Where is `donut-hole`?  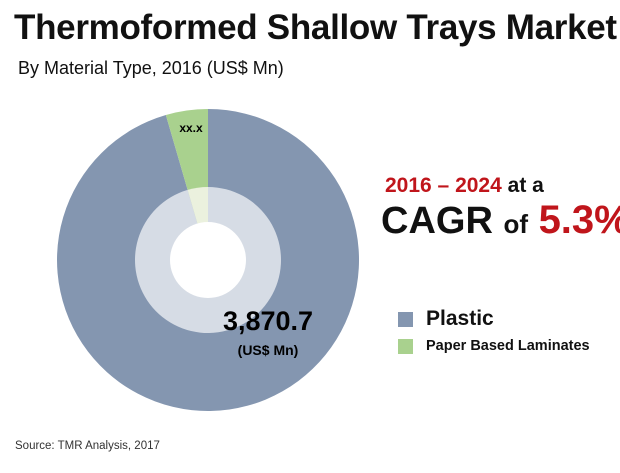
donut-hole is located at coordinates (208, 260).